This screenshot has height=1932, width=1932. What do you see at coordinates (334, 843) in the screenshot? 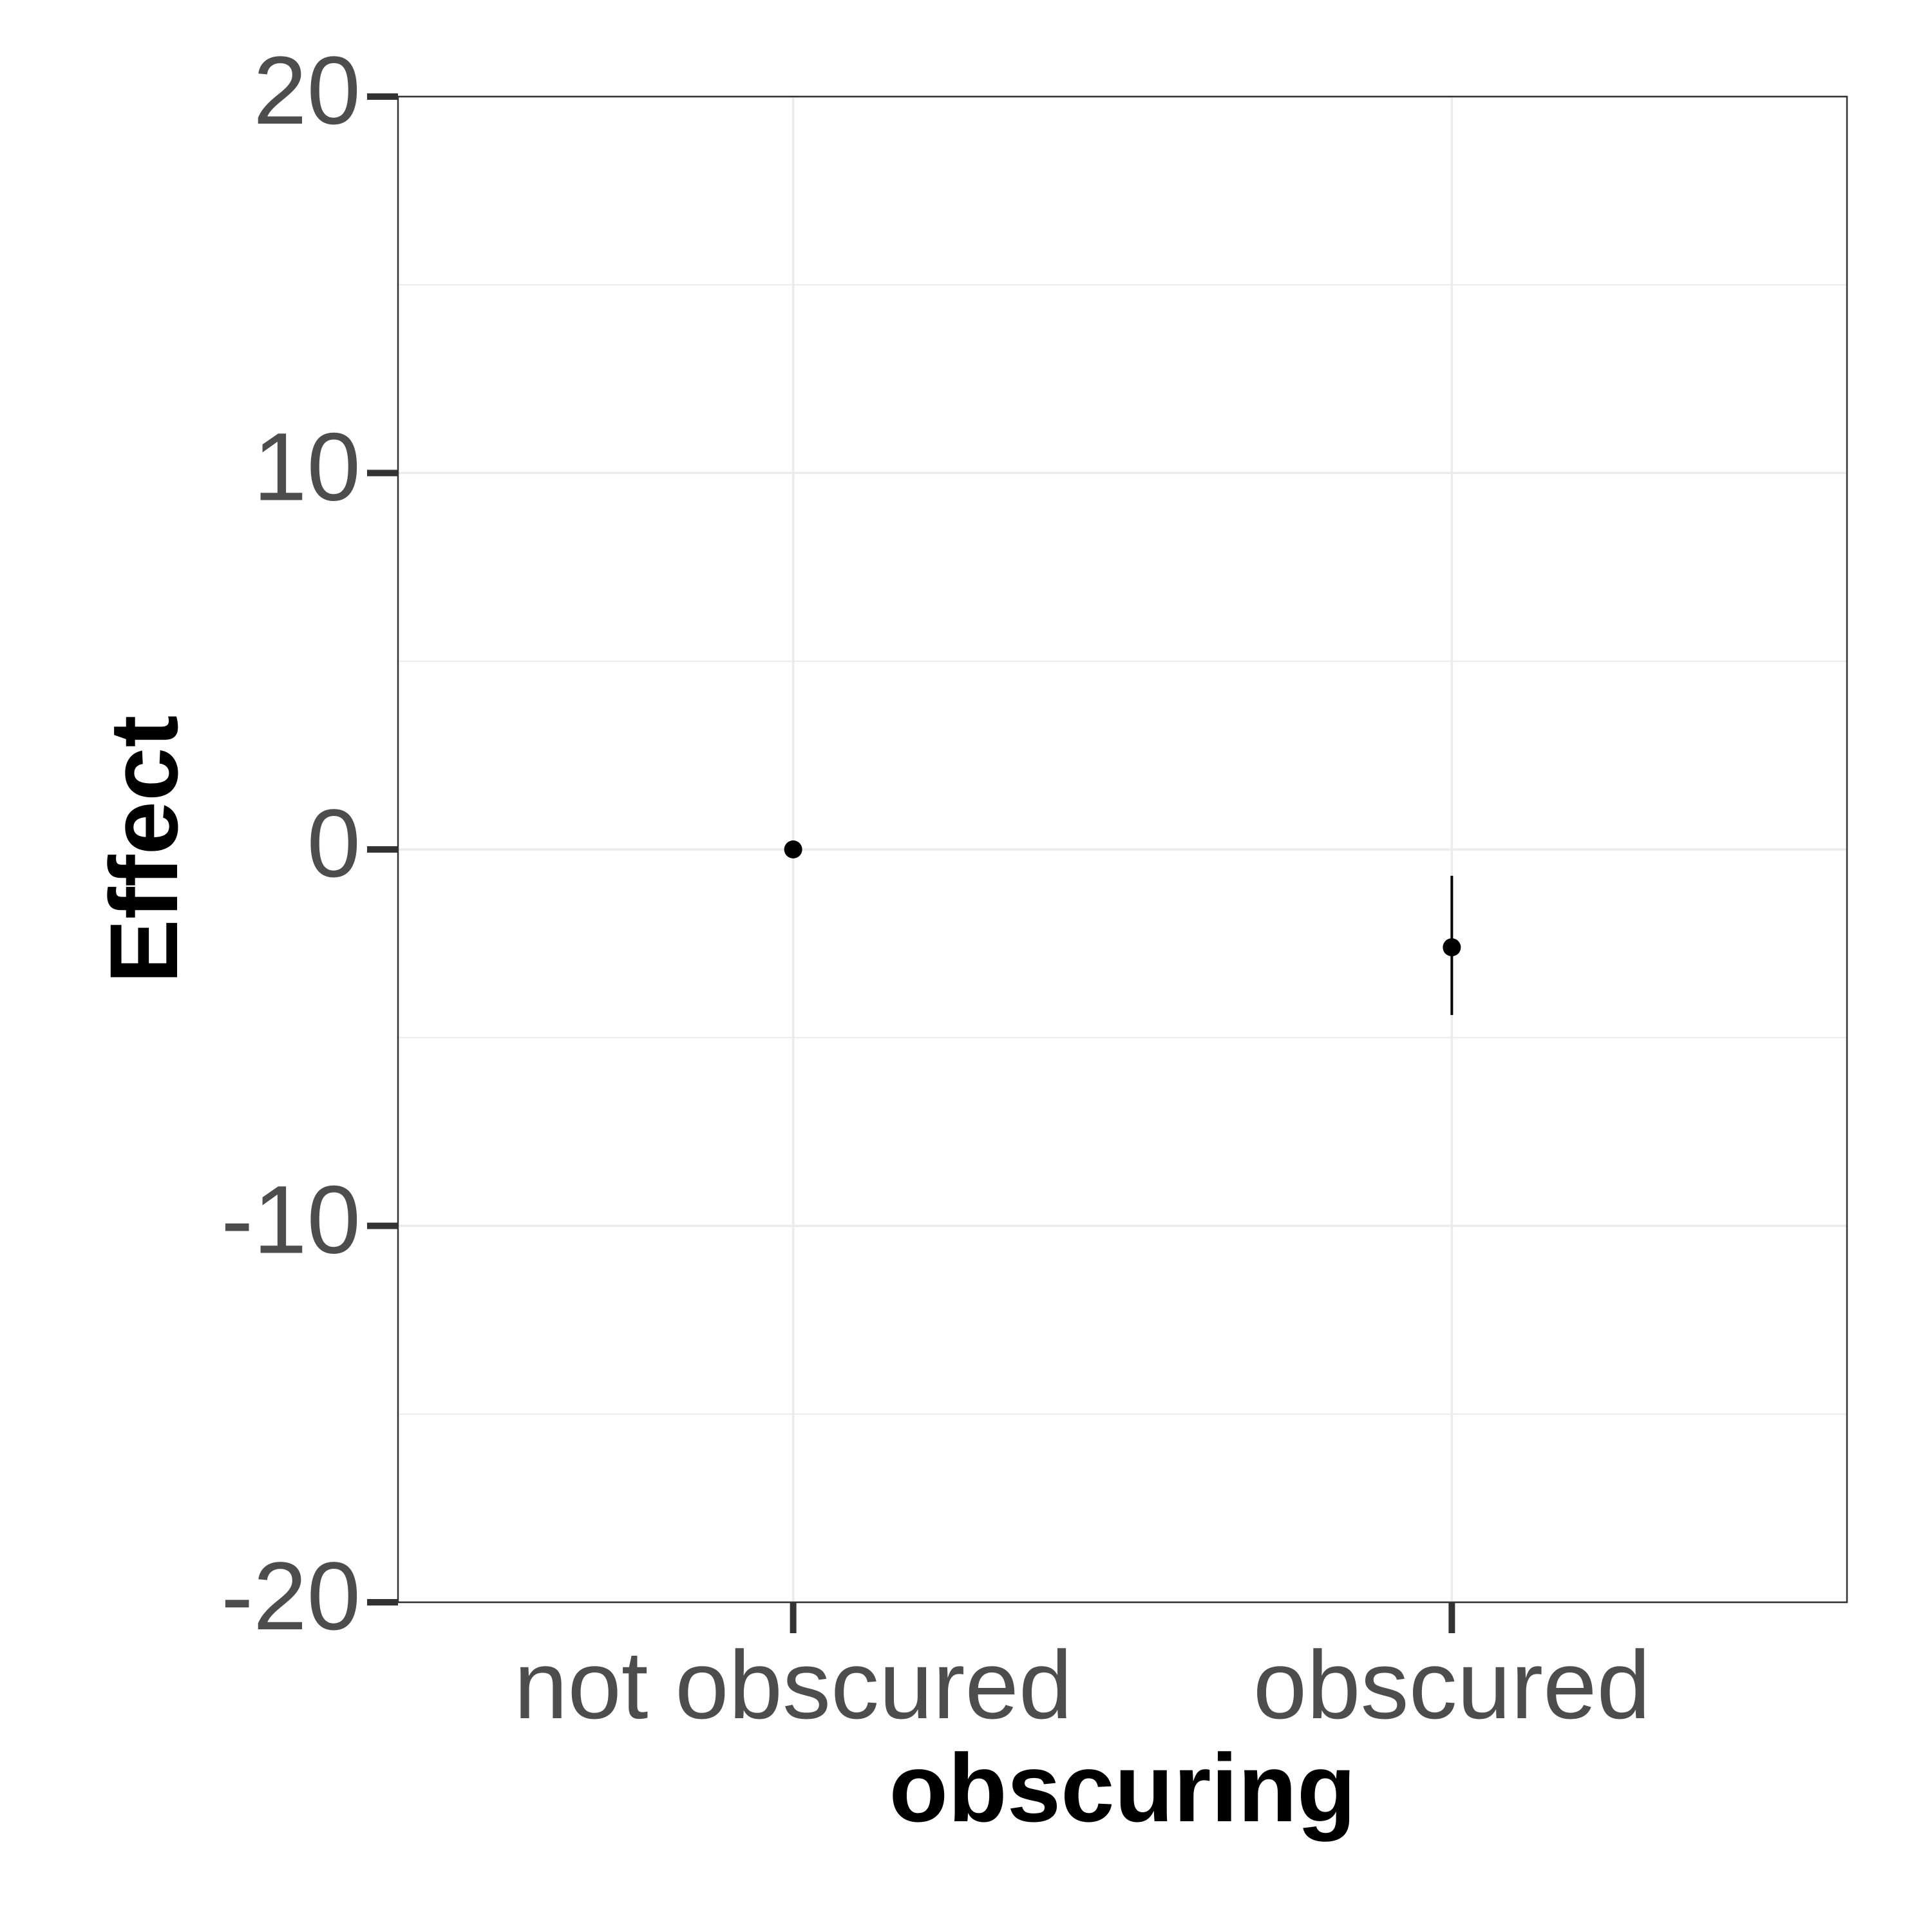
I see `y-tick-label: 0` at bounding box center [334, 843].